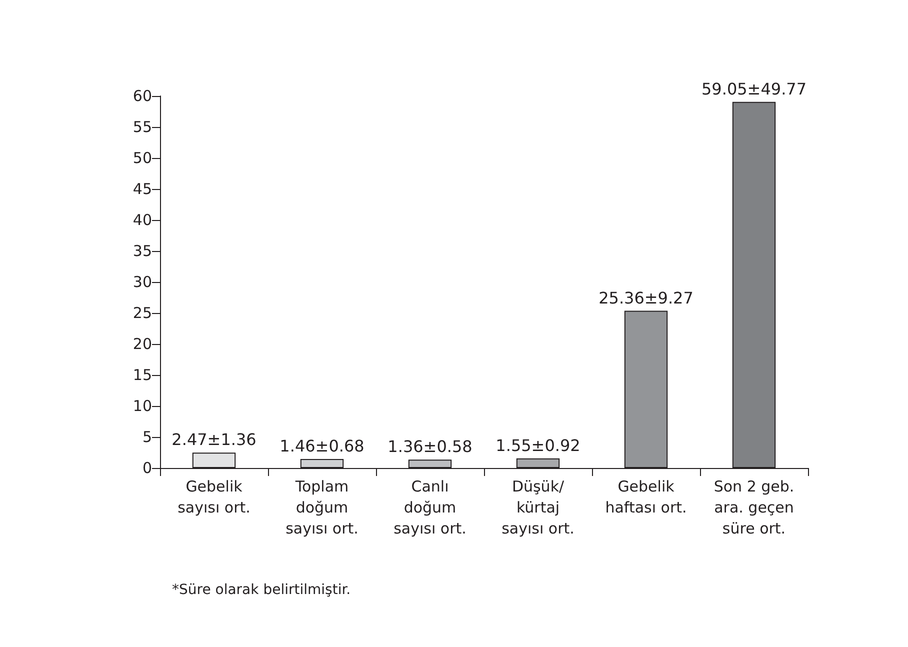 This screenshot has height=647, width=908. Describe the element at coordinates (646, 497) in the screenshot. I see `x-tick-label: Gebelik haftası ort.` at that location.